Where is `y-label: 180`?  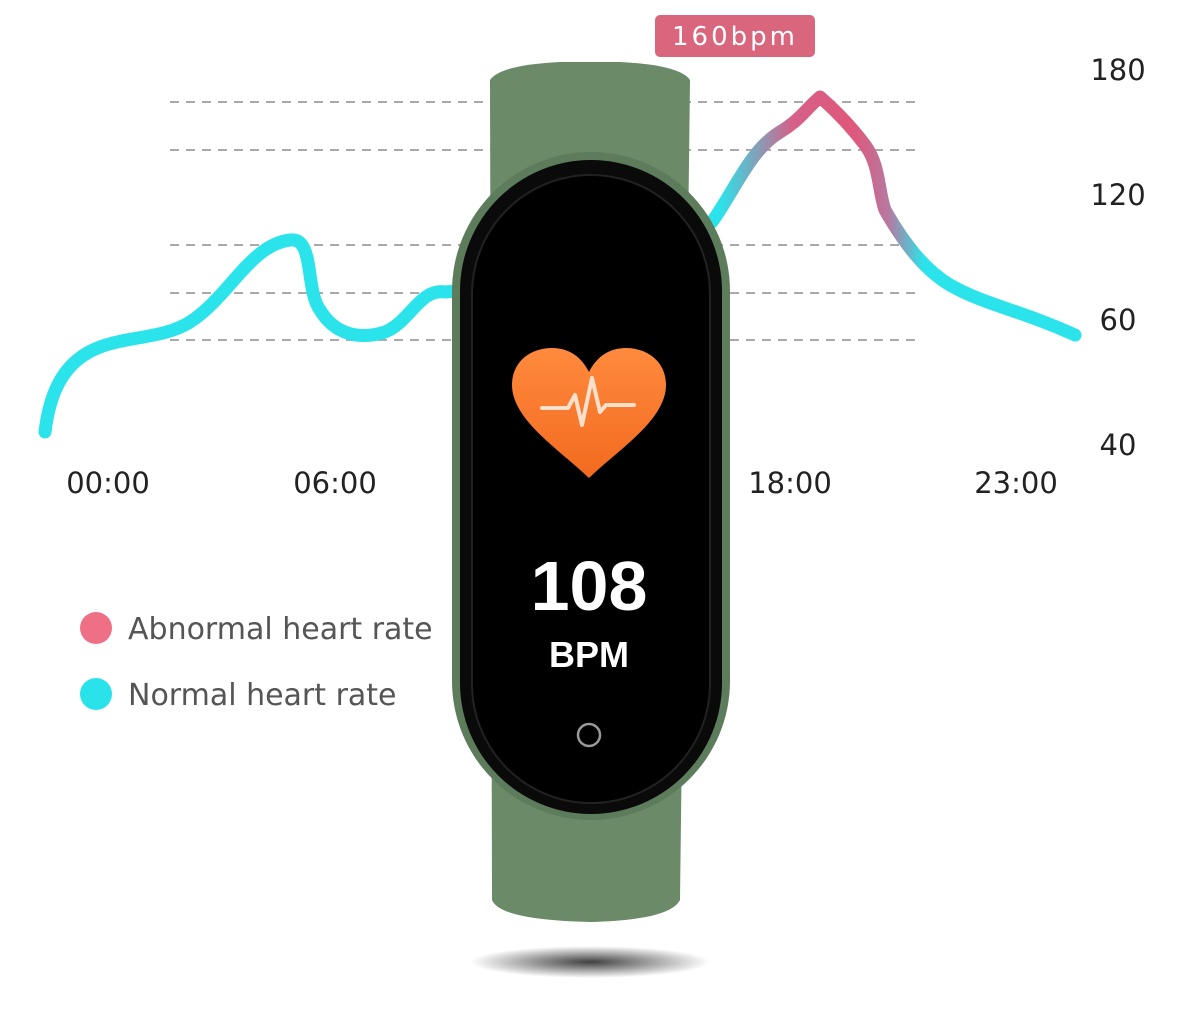 y-label: 180 is located at coordinates (1117, 70).